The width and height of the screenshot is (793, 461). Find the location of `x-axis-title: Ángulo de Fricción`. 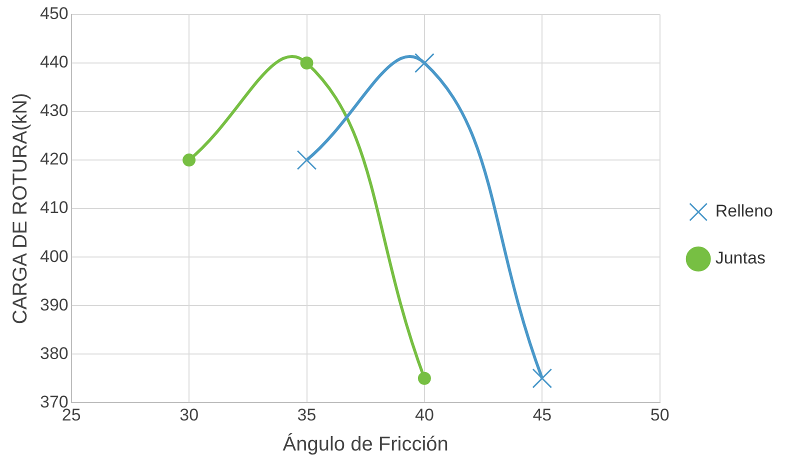

x-axis-title: Ángulo de Fricción is located at coordinates (365, 444).